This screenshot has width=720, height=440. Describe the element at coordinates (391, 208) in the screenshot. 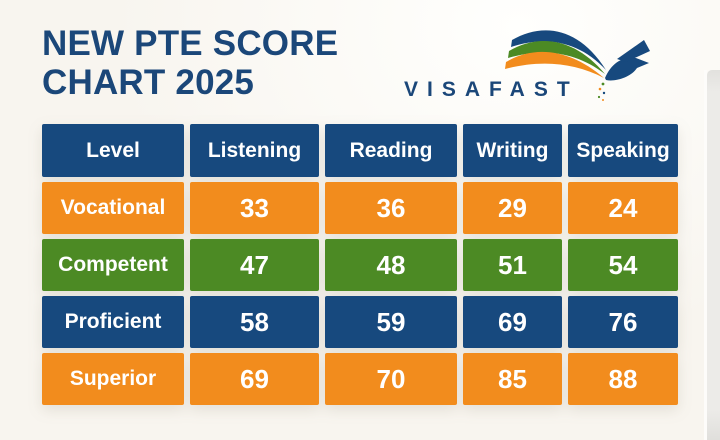

I see `score-cell: 36` at that location.